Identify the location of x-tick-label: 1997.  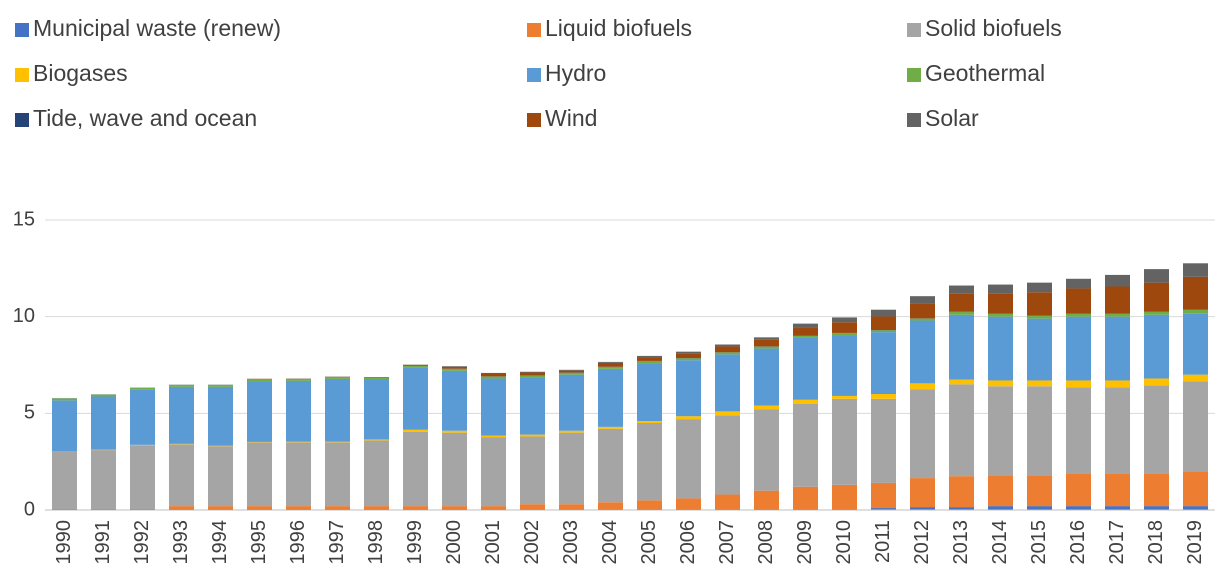
(337, 542).